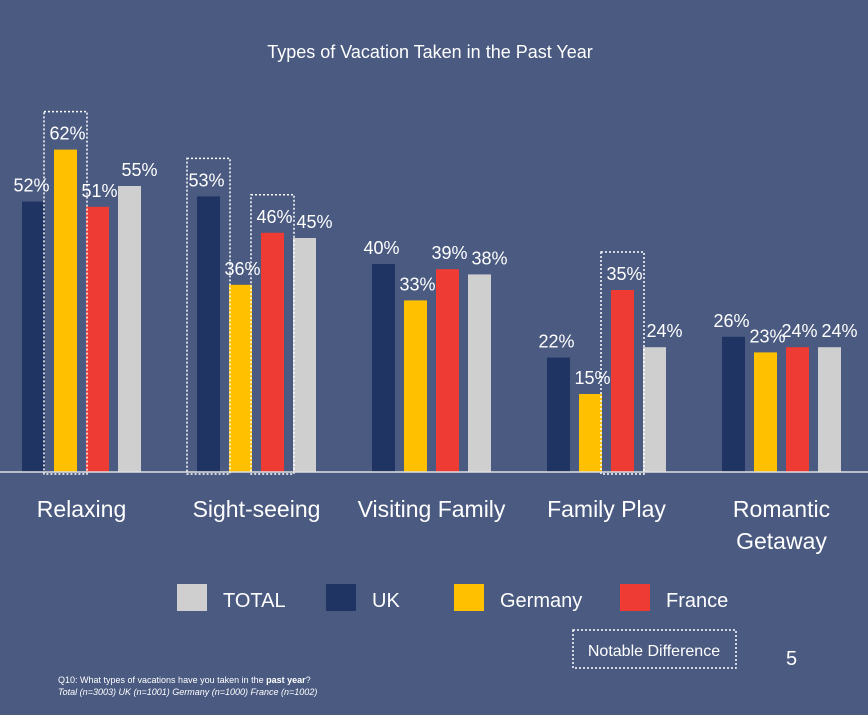 The image size is (868, 715). I want to click on highlight-box-germany-relaxing, so click(65, 292).